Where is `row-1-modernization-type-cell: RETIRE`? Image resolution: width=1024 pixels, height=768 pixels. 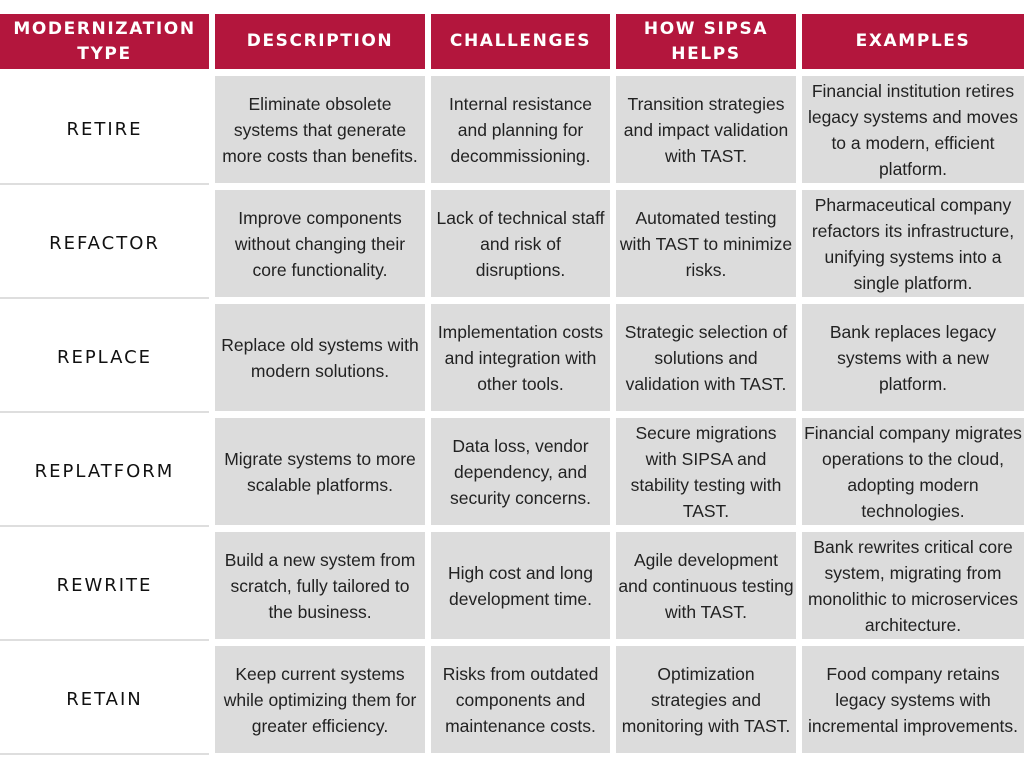 row-1-modernization-type-cell: RETIRE is located at coordinates (104, 129).